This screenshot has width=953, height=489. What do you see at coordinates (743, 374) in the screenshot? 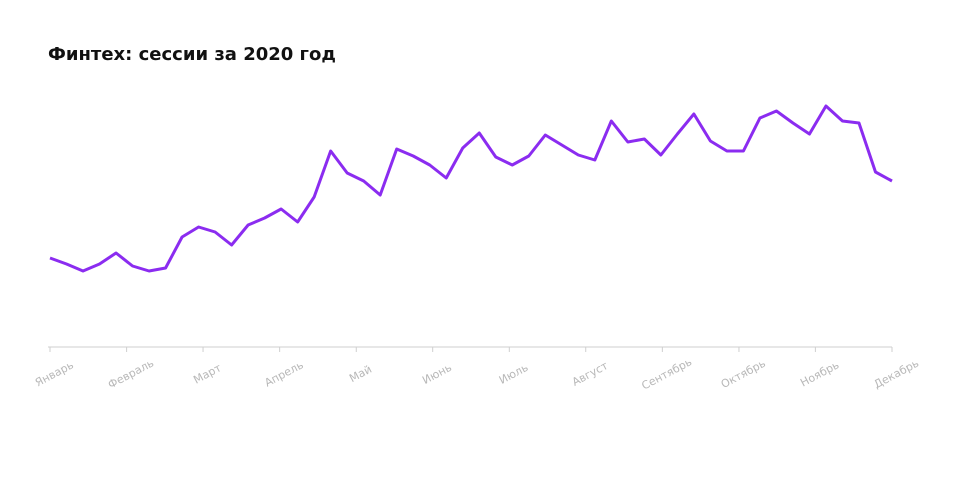
I see `x-tick-label: Октябрь` at bounding box center [743, 374].